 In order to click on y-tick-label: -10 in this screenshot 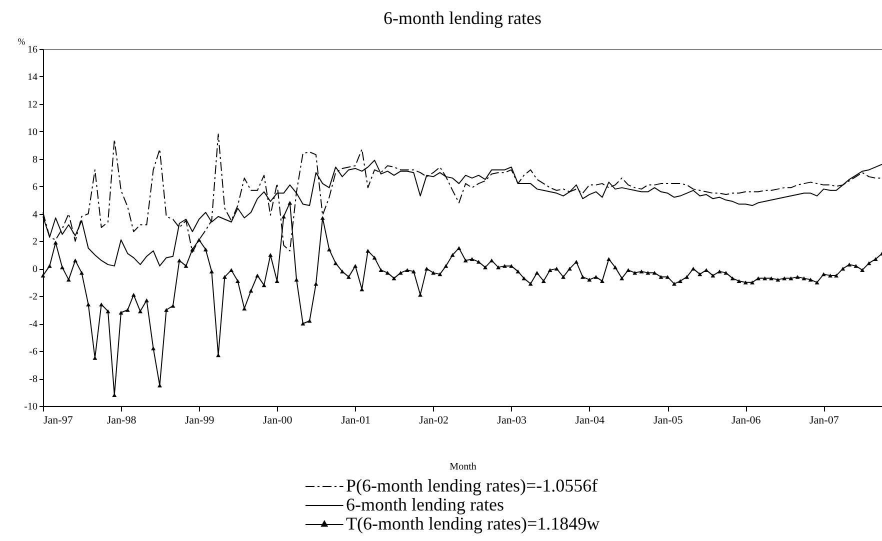, I will do `click(31, 407)`.